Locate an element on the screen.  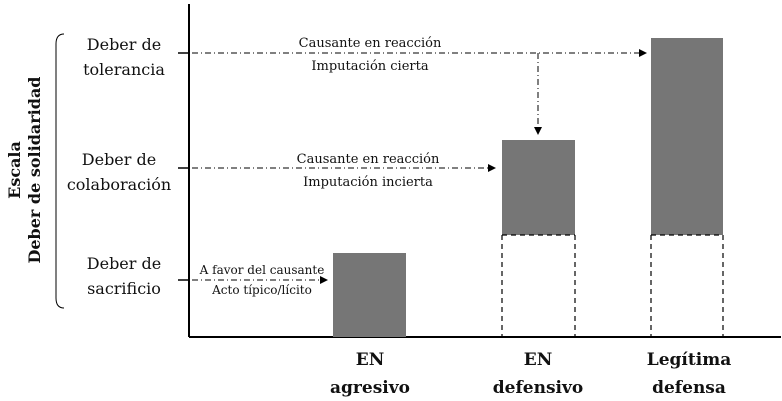
dashed-extension-legitima-defensa is located at coordinates (687, 285).